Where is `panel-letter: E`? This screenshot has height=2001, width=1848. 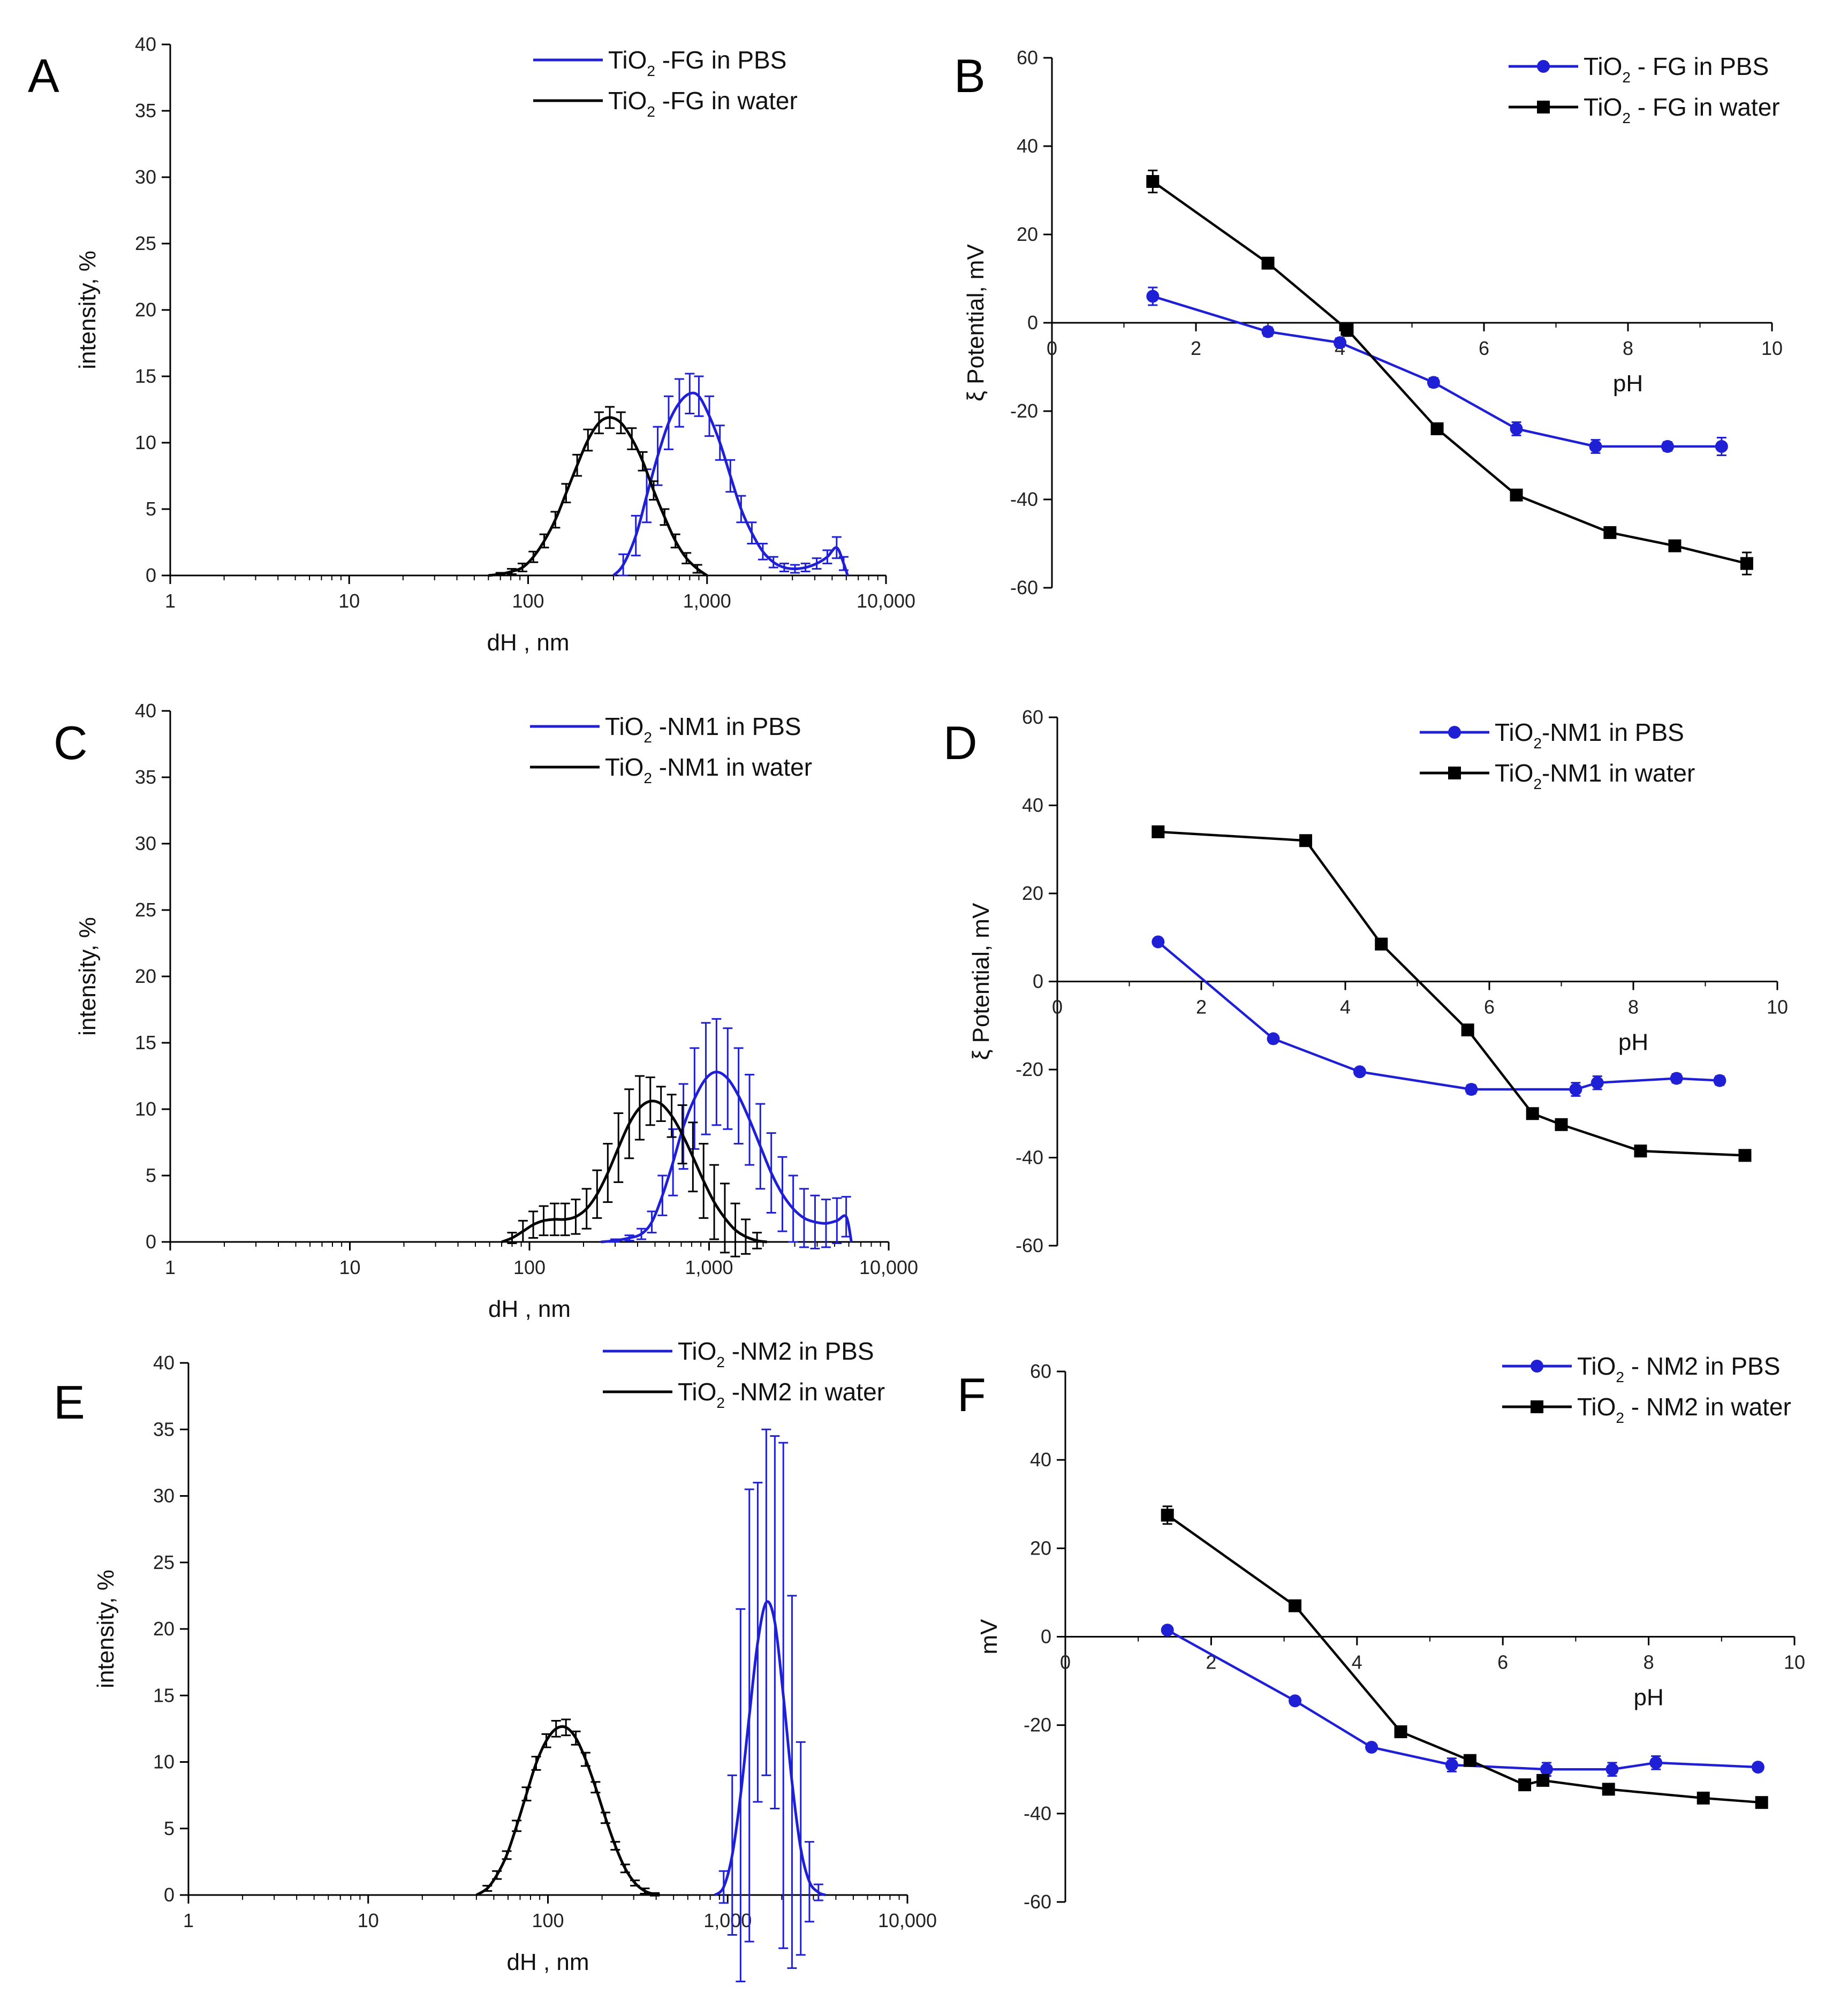 panel-letter: E is located at coordinates (70, 1402).